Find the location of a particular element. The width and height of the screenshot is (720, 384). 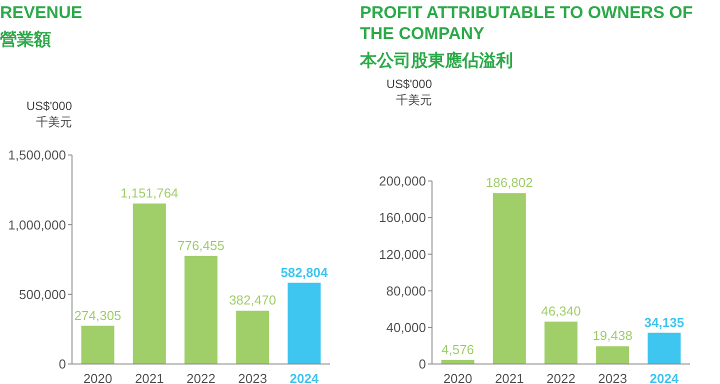

y-tick-label: 160,000 is located at coordinates (402, 218).